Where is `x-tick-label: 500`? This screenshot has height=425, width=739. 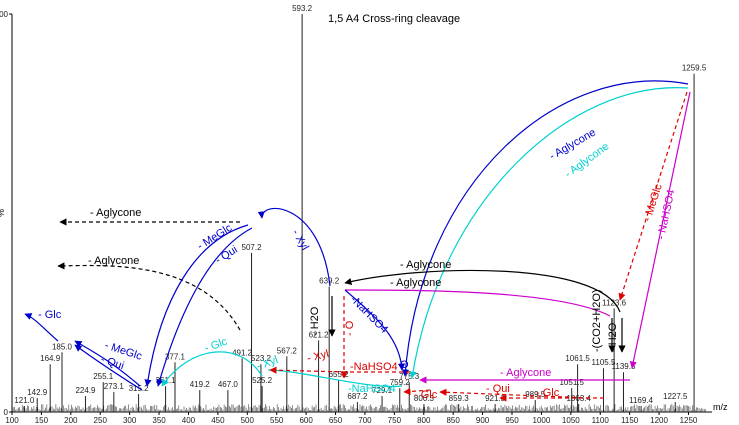 x-tick-label: 500 is located at coordinates (248, 420).